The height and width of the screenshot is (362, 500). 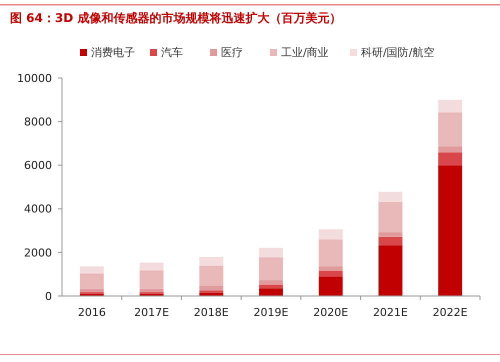 What do you see at coordinates (38, 209) in the screenshot?
I see `y-tick-label: 4000` at bounding box center [38, 209].